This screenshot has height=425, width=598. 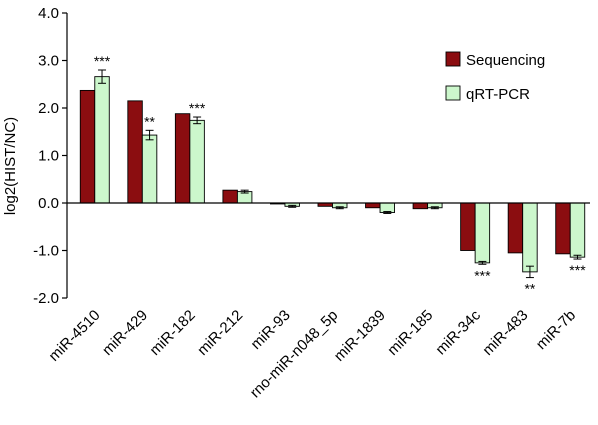 I want to click on legend-label: qRT-PCR, so click(x=498, y=94).